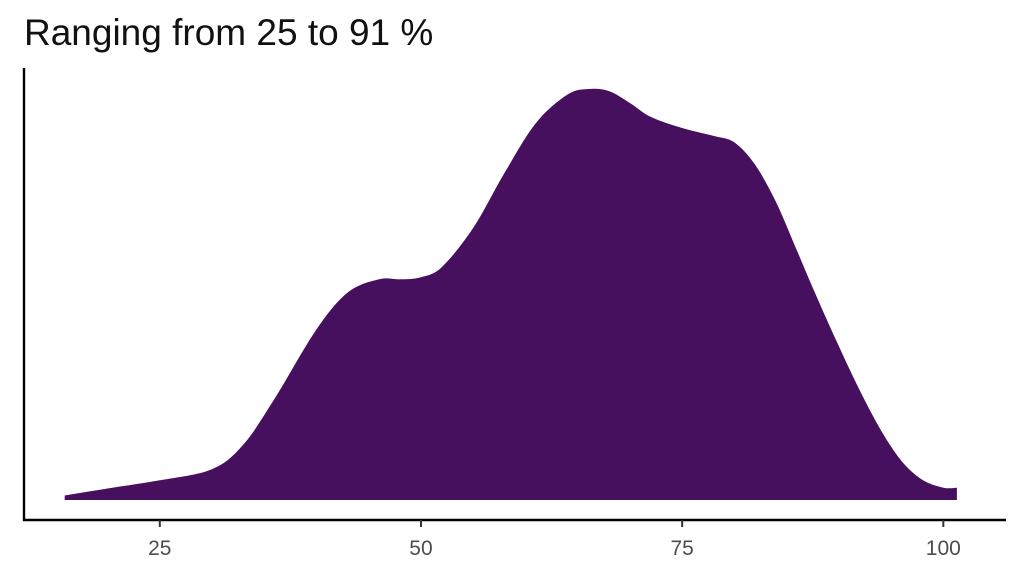 The width and height of the screenshot is (1024, 576). I want to click on chart-title: Ranging from 25 to 91 %, so click(229, 32).